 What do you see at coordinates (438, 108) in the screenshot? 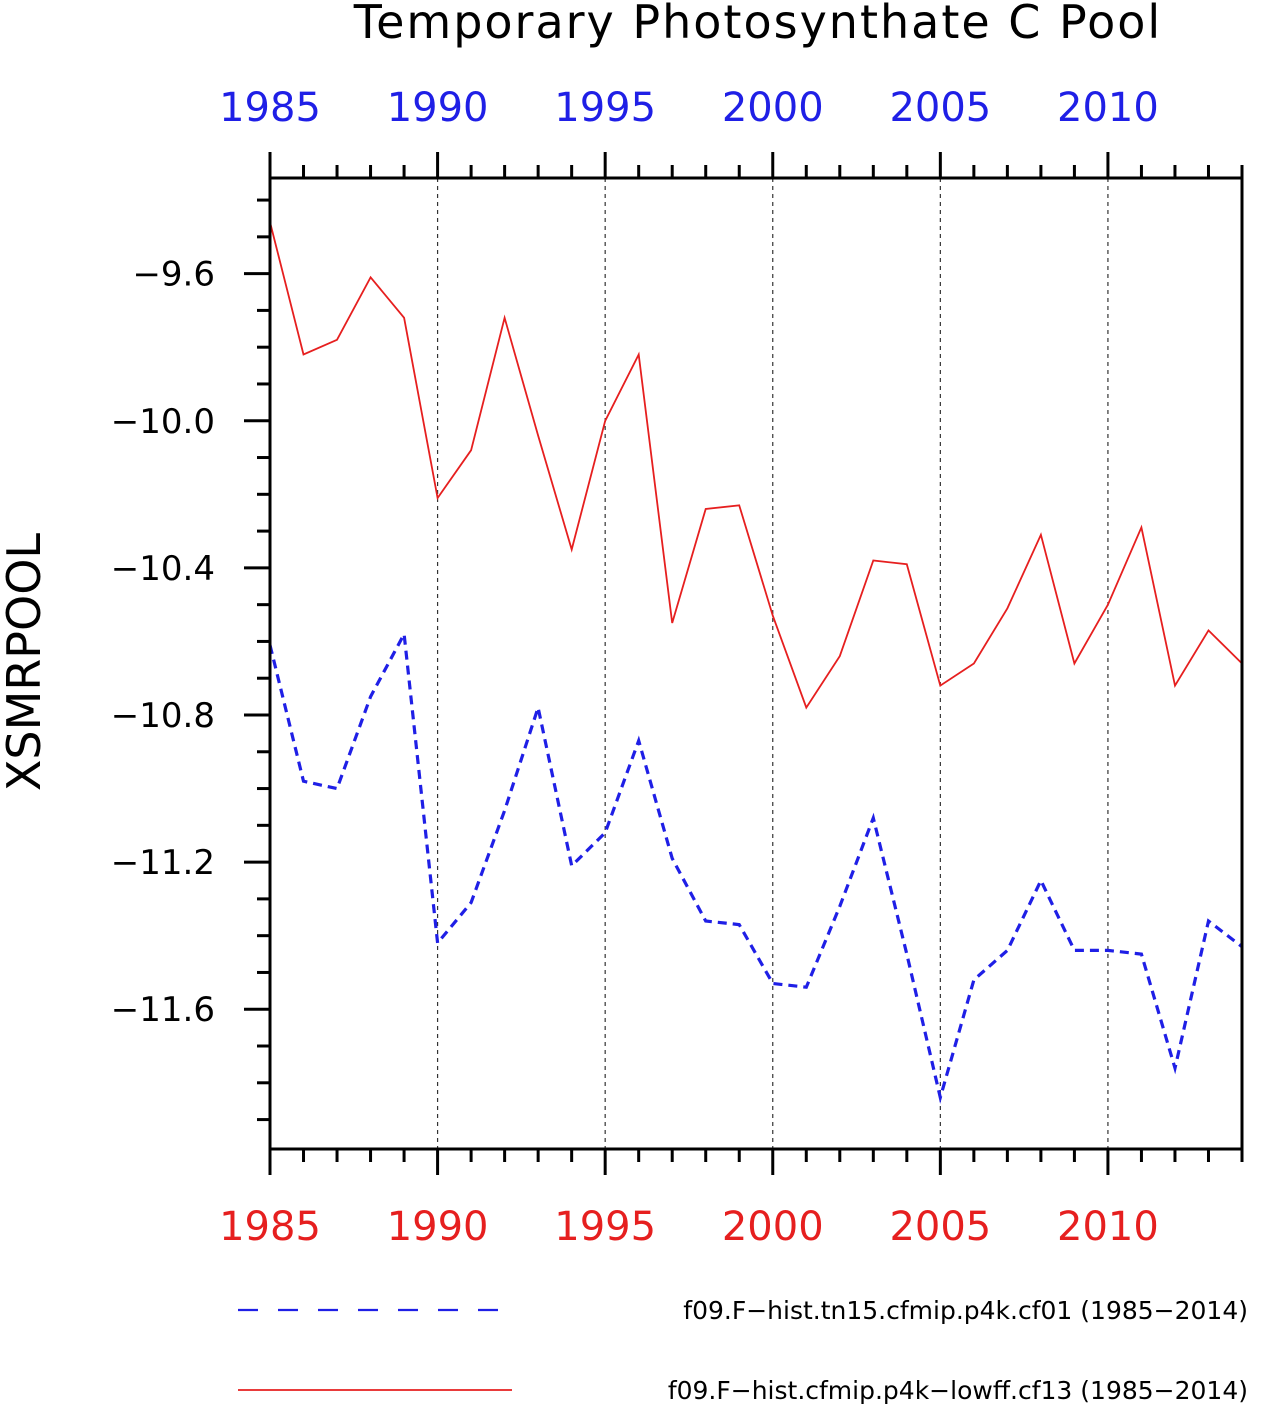
I see `x-tick-label-top-1990: 1990` at bounding box center [438, 108].